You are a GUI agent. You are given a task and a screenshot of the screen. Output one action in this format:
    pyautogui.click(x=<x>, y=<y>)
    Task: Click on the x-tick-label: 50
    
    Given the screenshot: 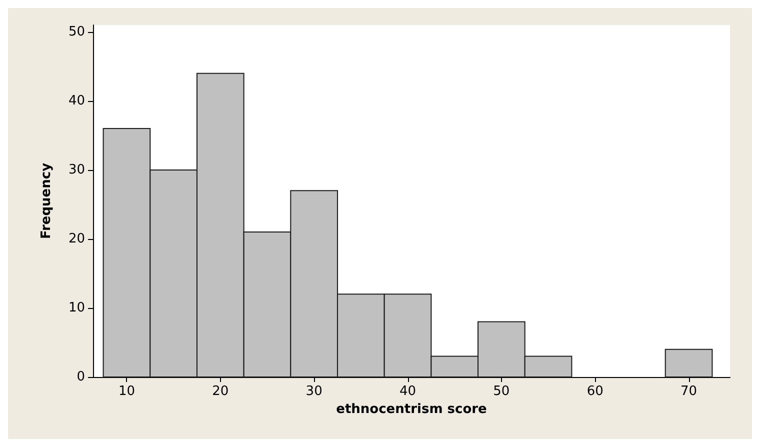 What is the action you would take?
    pyautogui.click(x=501, y=391)
    